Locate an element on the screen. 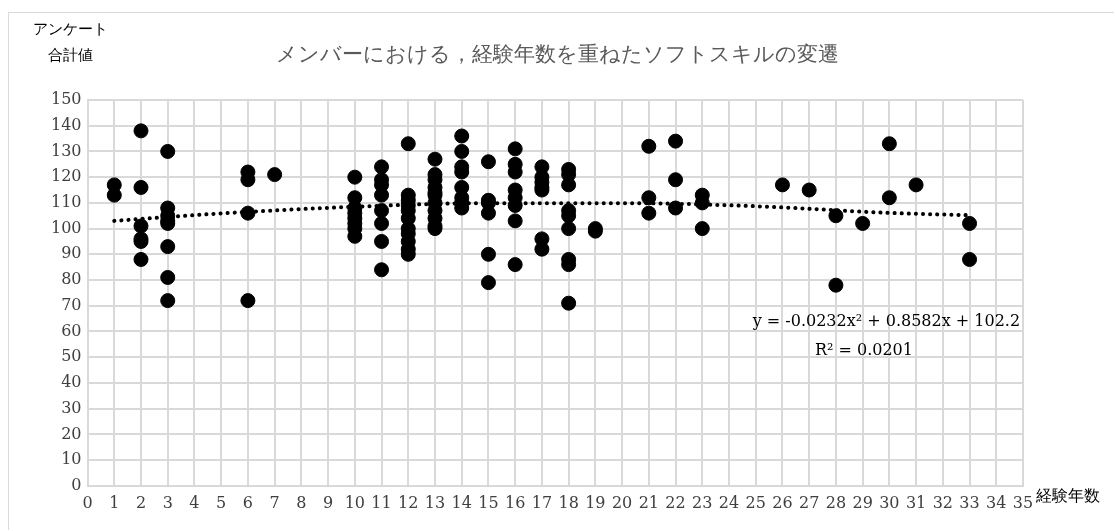 This screenshot has height=531, width=1115. x-tick-label: 1 is located at coordinates (114, 502).